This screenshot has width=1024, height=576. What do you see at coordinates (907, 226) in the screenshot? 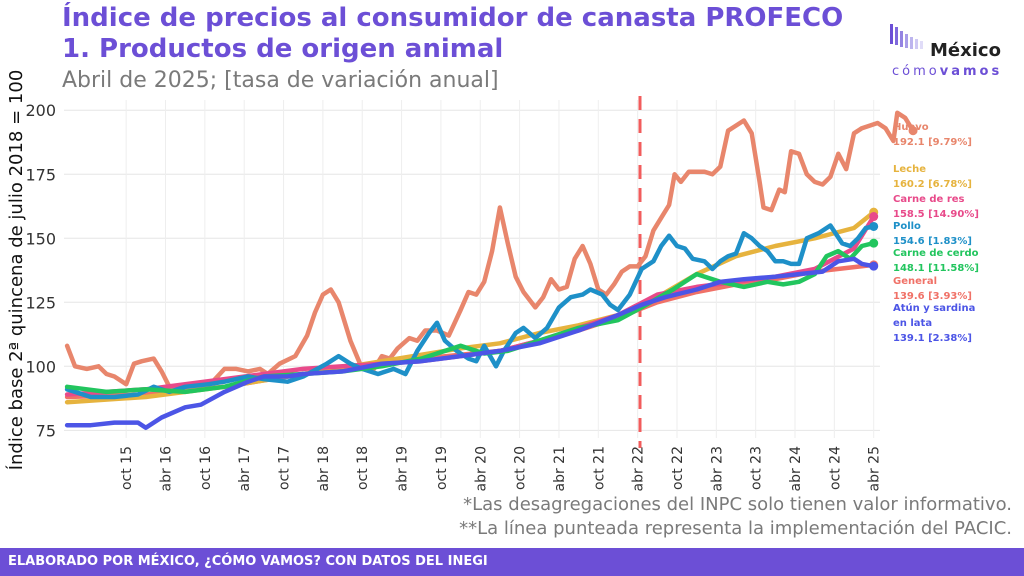
I see `legend-series-name: Pollo` at bounding box center [907, 226].